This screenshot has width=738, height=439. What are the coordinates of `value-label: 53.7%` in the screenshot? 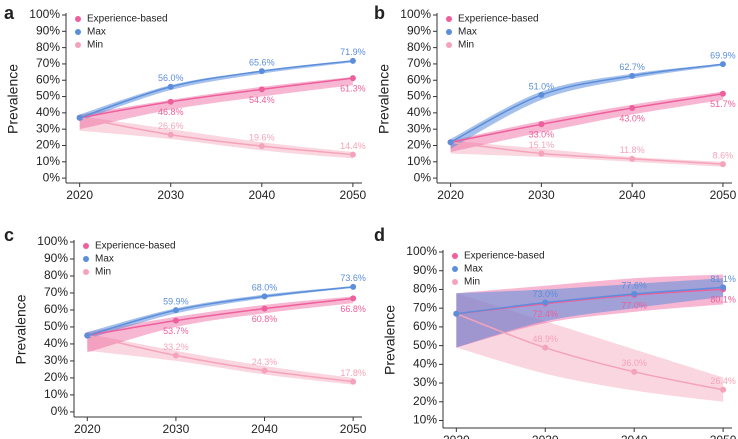 It's located at (176, 331).